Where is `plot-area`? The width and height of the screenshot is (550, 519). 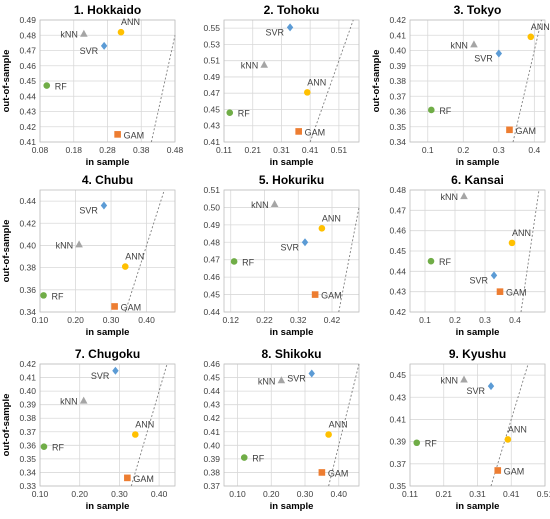
plot-area is located at coordinates (477, 81).